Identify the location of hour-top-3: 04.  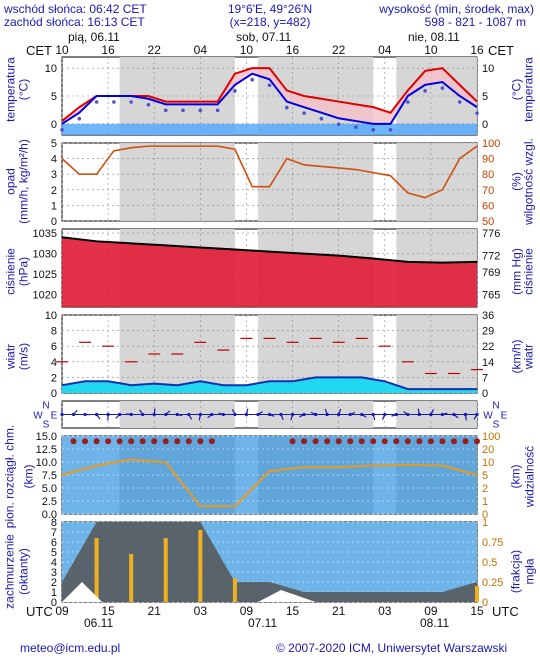
(201, 50).